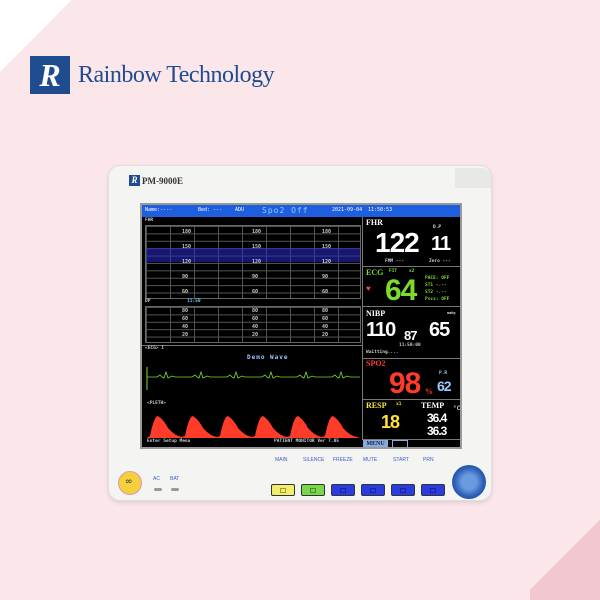 This screenshot has height=600, width=600. Describe the element at coordinates (411, 420) in the screenshot. I see `resp-temp-panel: RESP x1 18 TEMP °C 36.4 36.3` at that location.